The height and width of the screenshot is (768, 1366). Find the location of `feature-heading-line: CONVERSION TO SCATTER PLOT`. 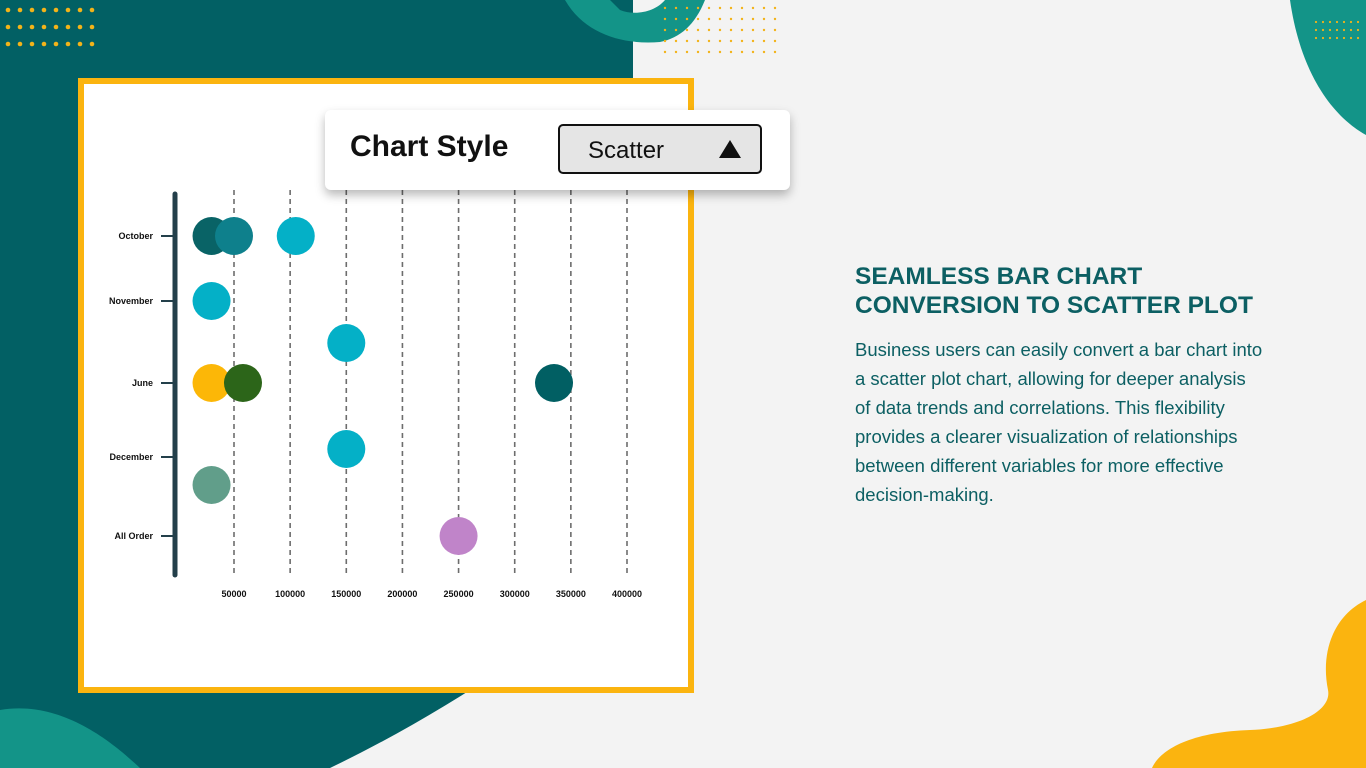

feature-heading-line: CONVERSION TO SCATTER PLOT is located at coordinates (1054, 305).